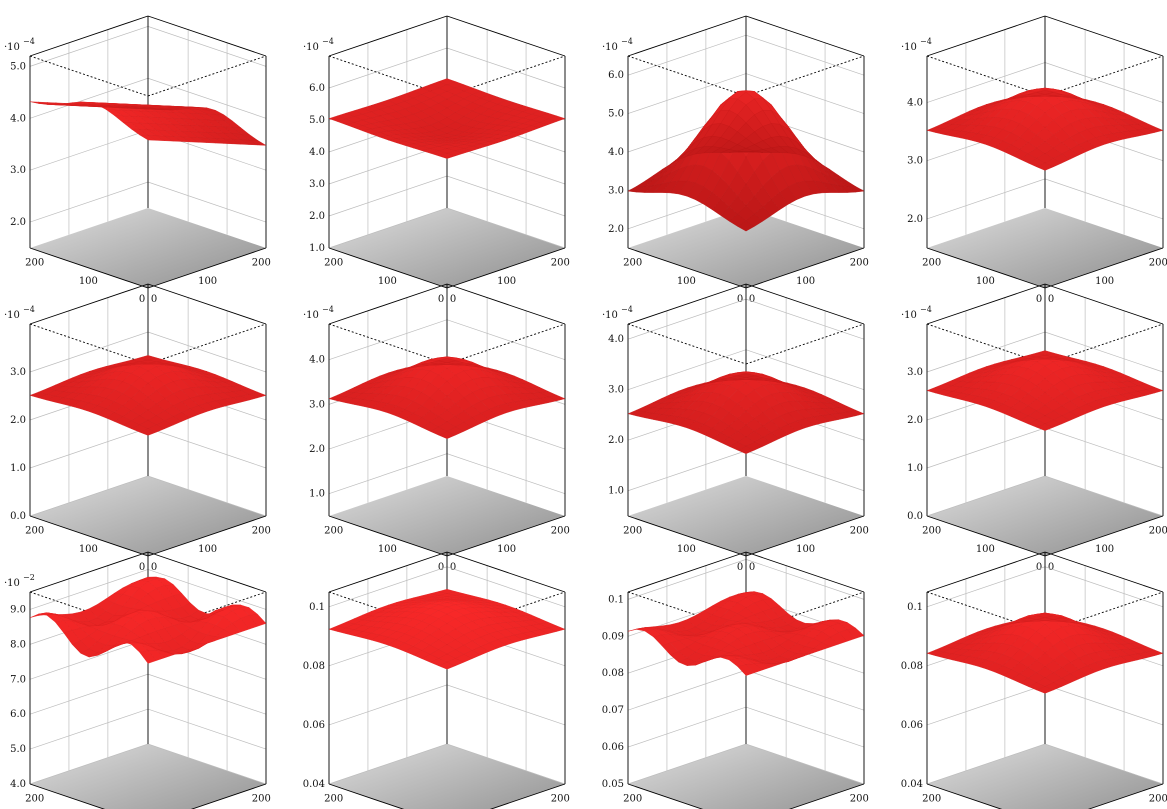 This screenshot has height=809, width=1167. I want to click on z-tick-label: 9.0, so click(18, 609).